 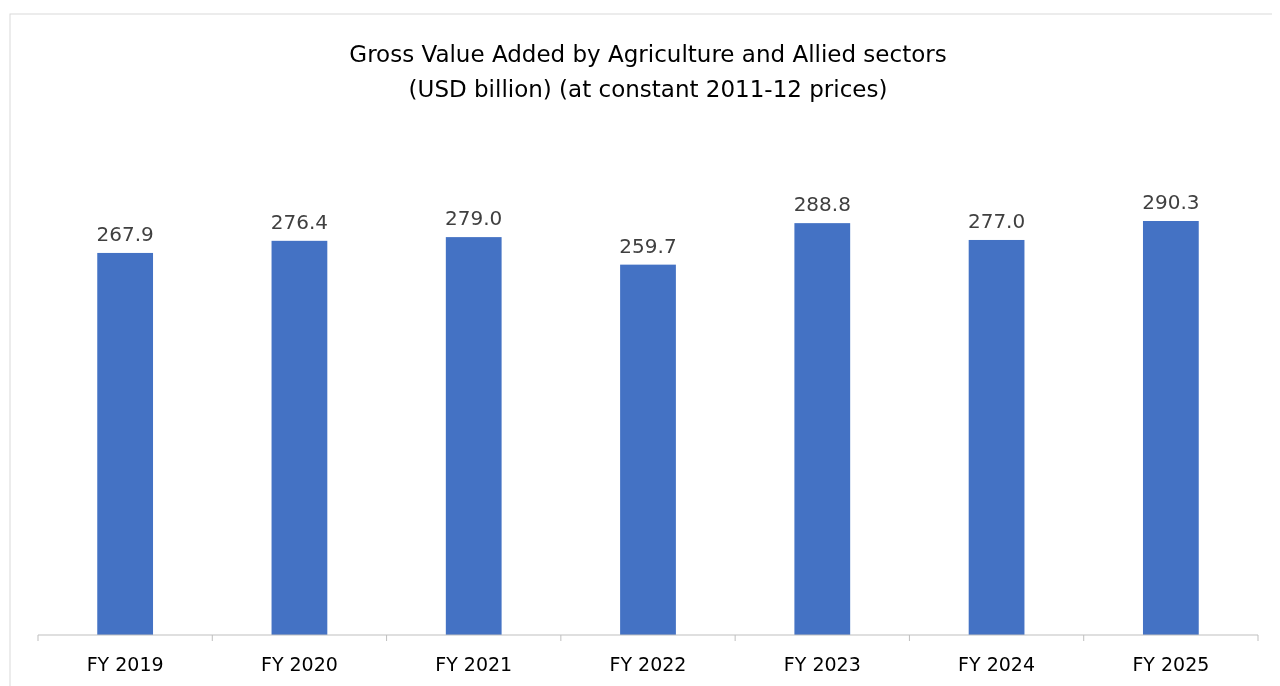 What do you see at coordinates (648, 664) in the screenshot?
I see `x-tick-label: FY 2022` at bounding box center [648, 664].